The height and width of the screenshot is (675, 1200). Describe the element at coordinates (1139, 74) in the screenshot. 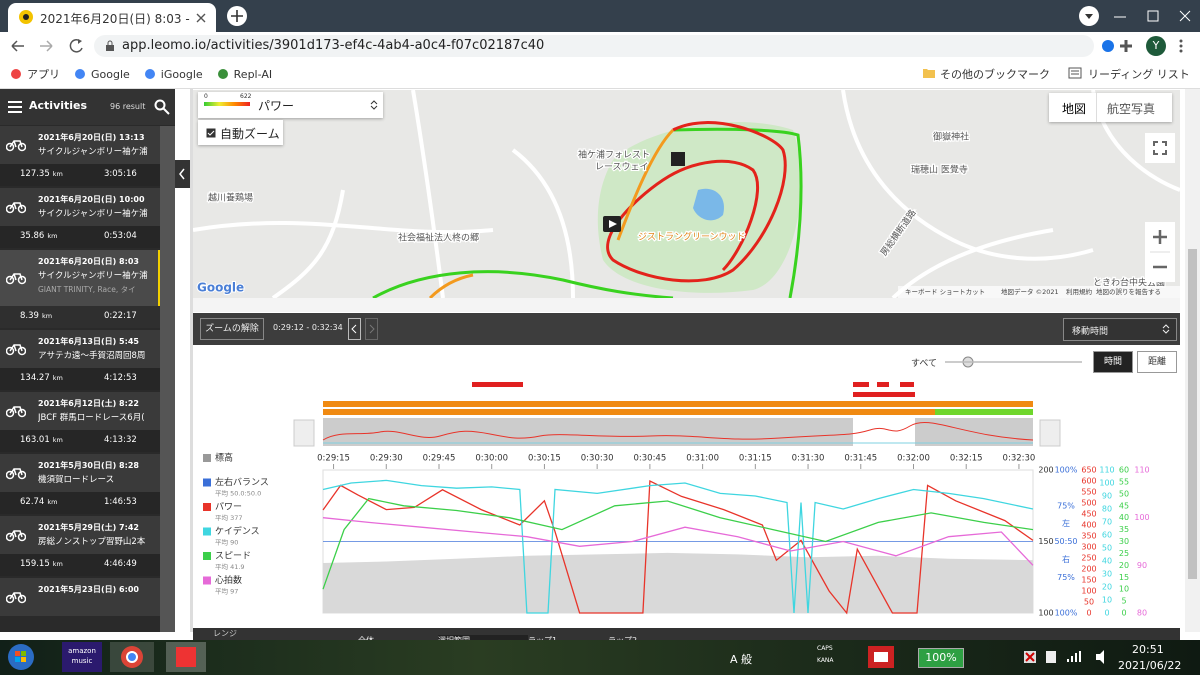

I see `reading-list: リーディング リスト` at that location.